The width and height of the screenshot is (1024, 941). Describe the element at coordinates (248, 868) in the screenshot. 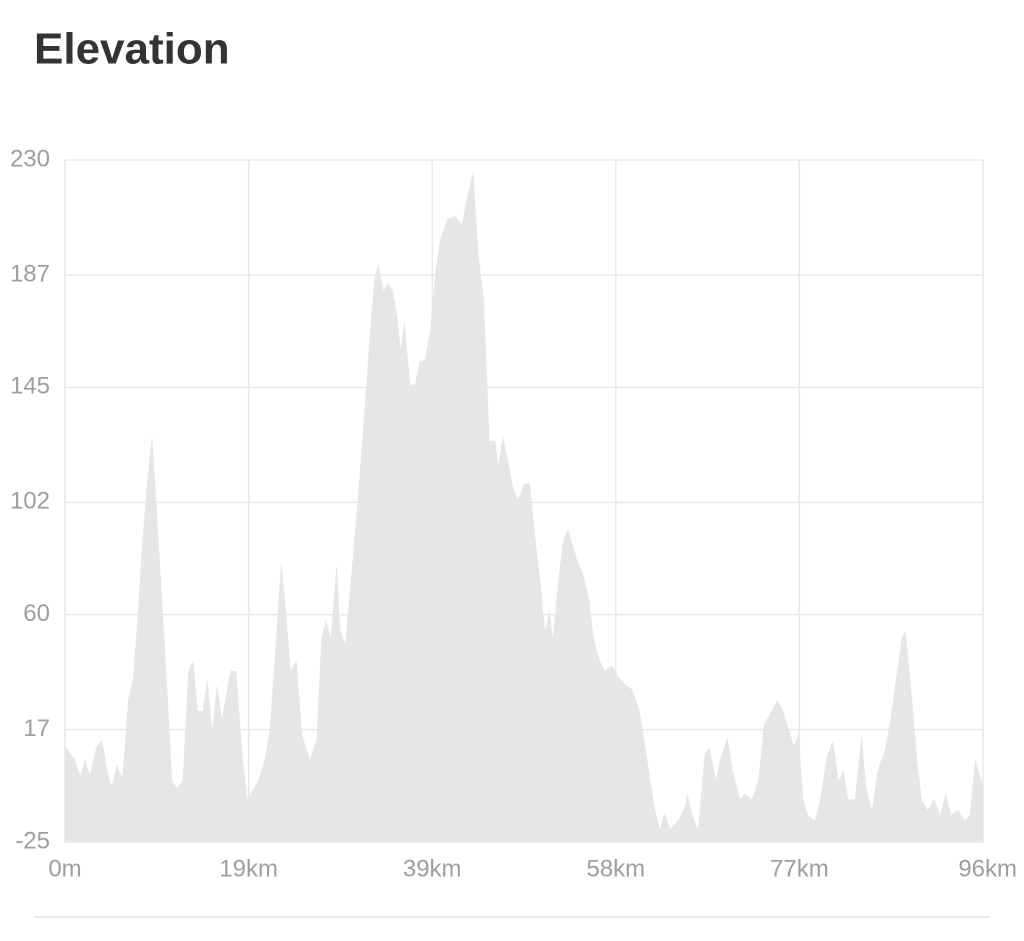

I see `x-tick-label: 19km` at that location.